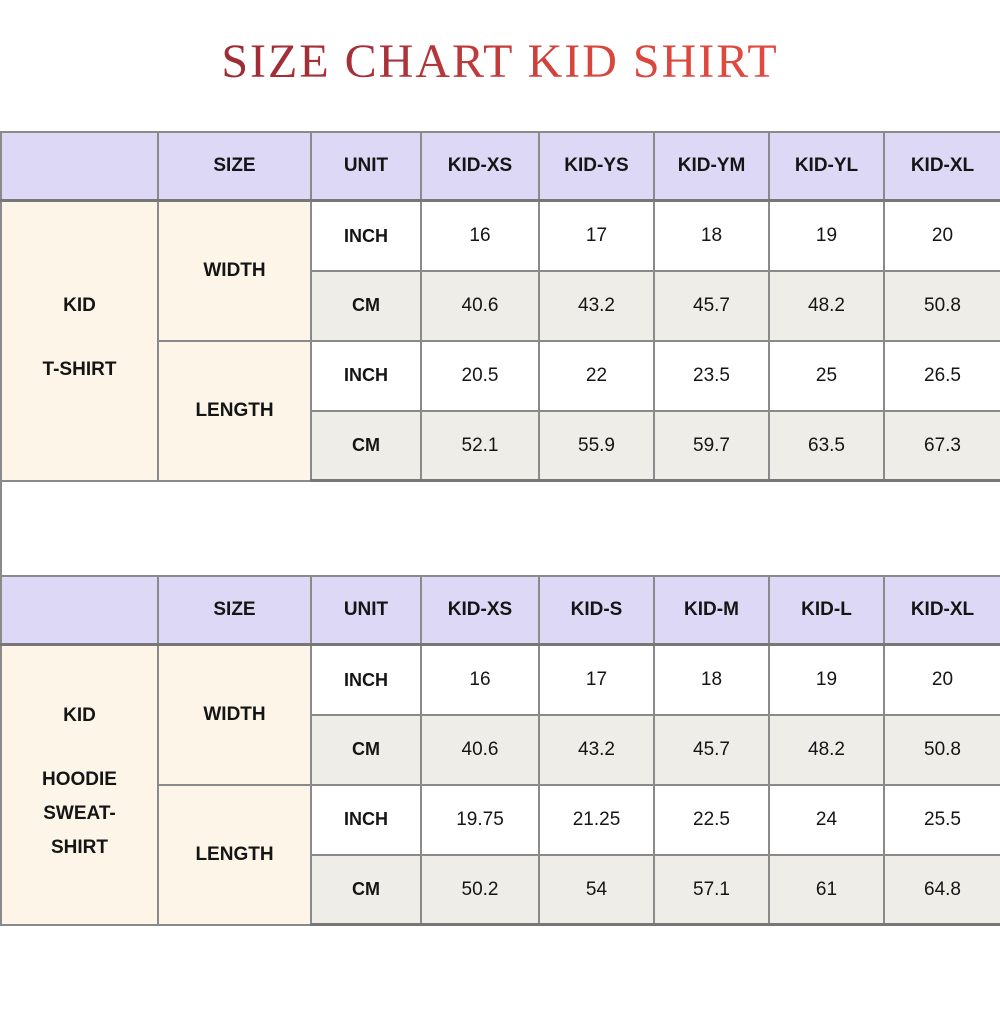  What do you see at coordinates (480, 446) in the screenshot?
I see `table-cell: 52.1` at bounding box center [480, 446].